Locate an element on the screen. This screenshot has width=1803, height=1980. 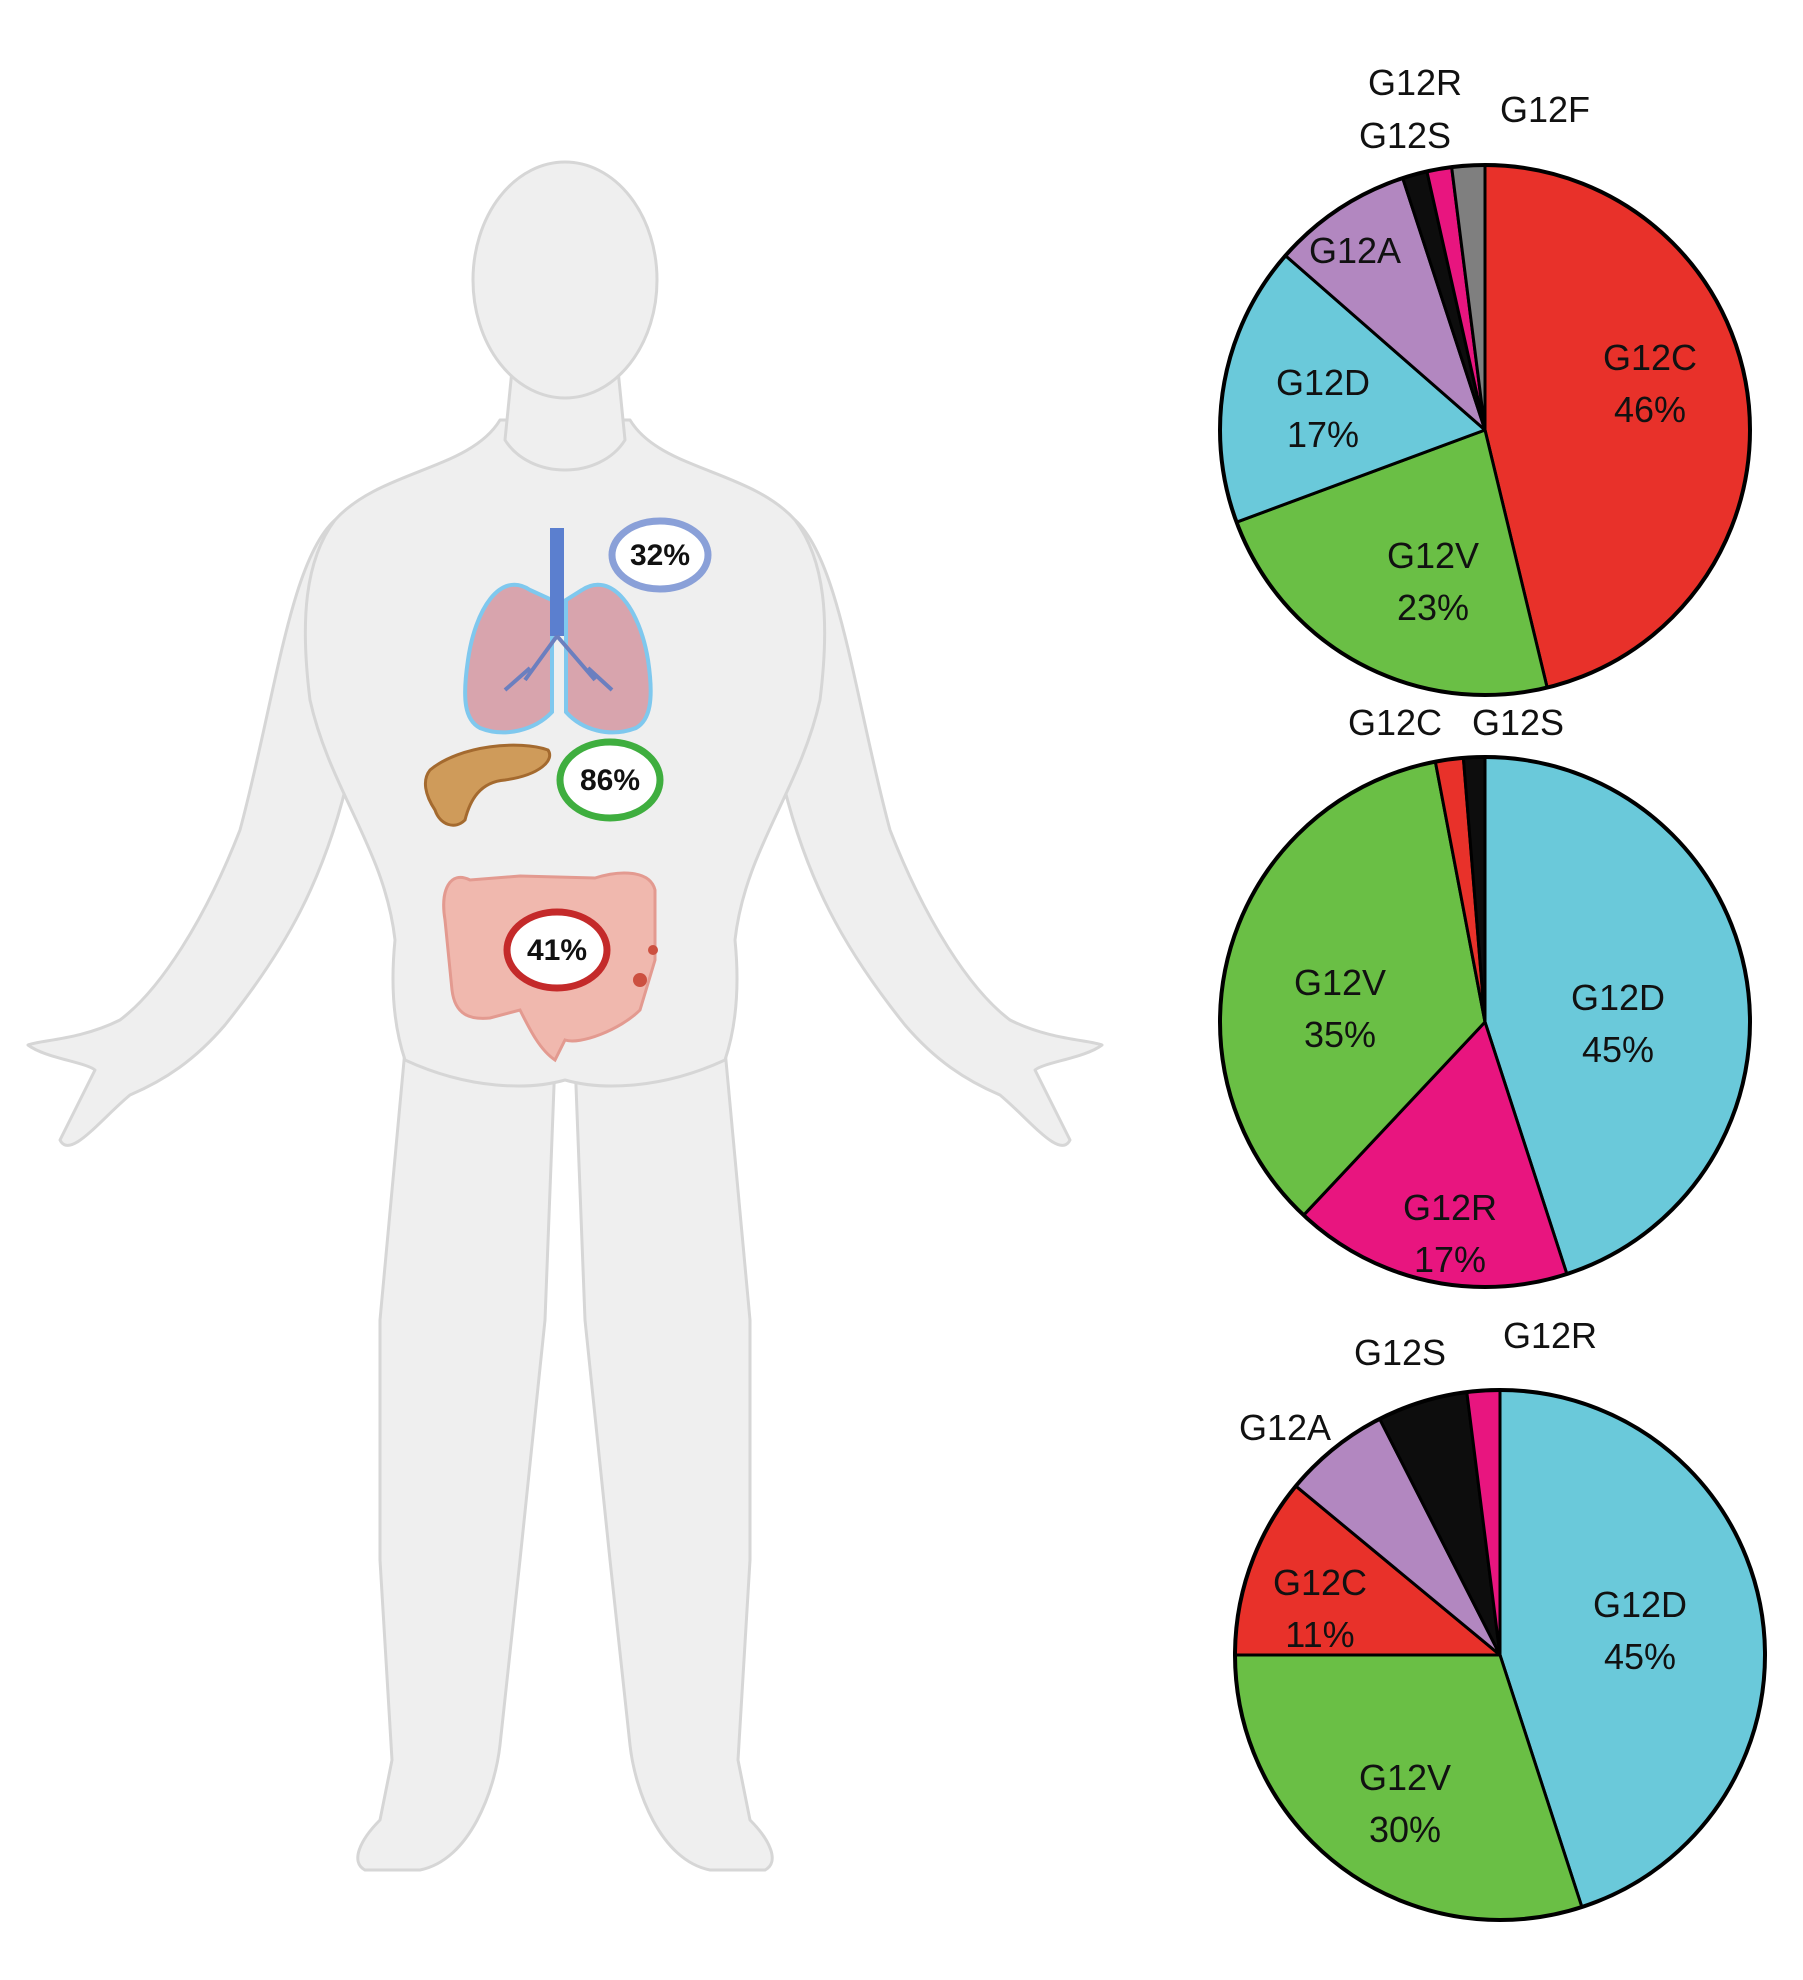
pie-chart-1: G12C 46% G12V 23% G12D 17% G12A G12S G12R G12F is located at coordinates (1485, 379).